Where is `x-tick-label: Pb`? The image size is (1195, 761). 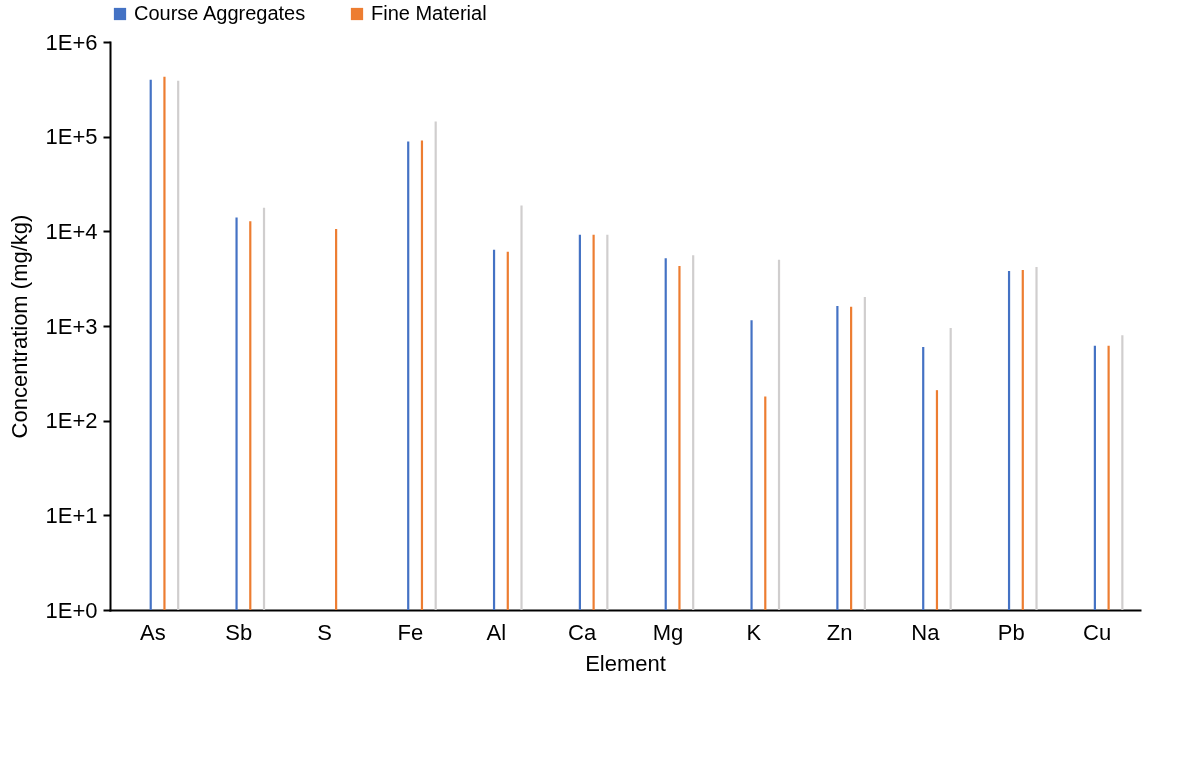 x-tick-label: Pb is located at coordinates (1011, 632).